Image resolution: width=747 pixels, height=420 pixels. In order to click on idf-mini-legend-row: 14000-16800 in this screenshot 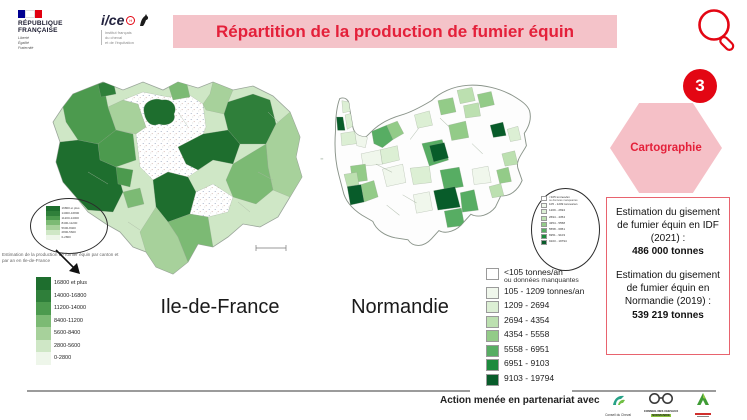, I will do `click(63, 213)`.